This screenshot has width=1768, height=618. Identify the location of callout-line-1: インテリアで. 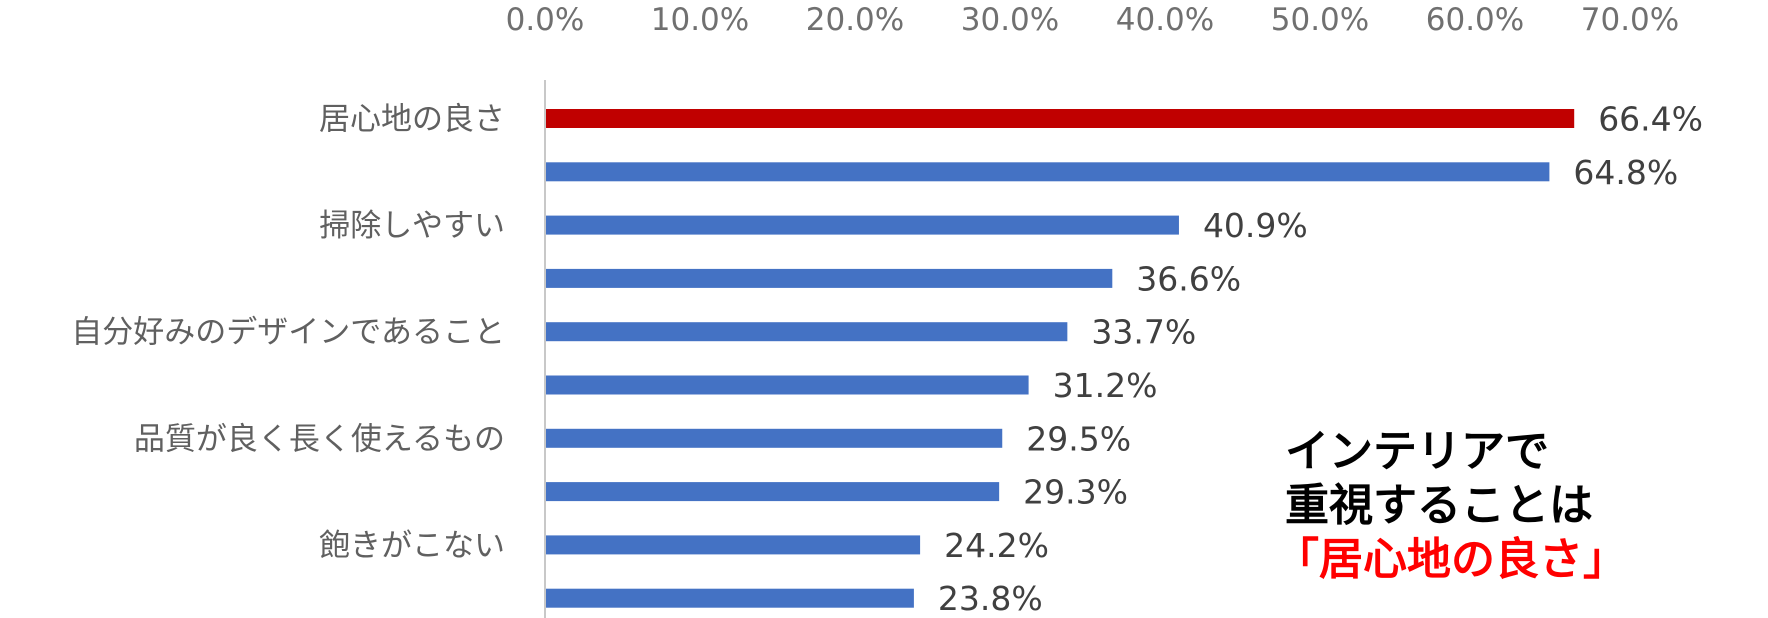
(1417, 451).